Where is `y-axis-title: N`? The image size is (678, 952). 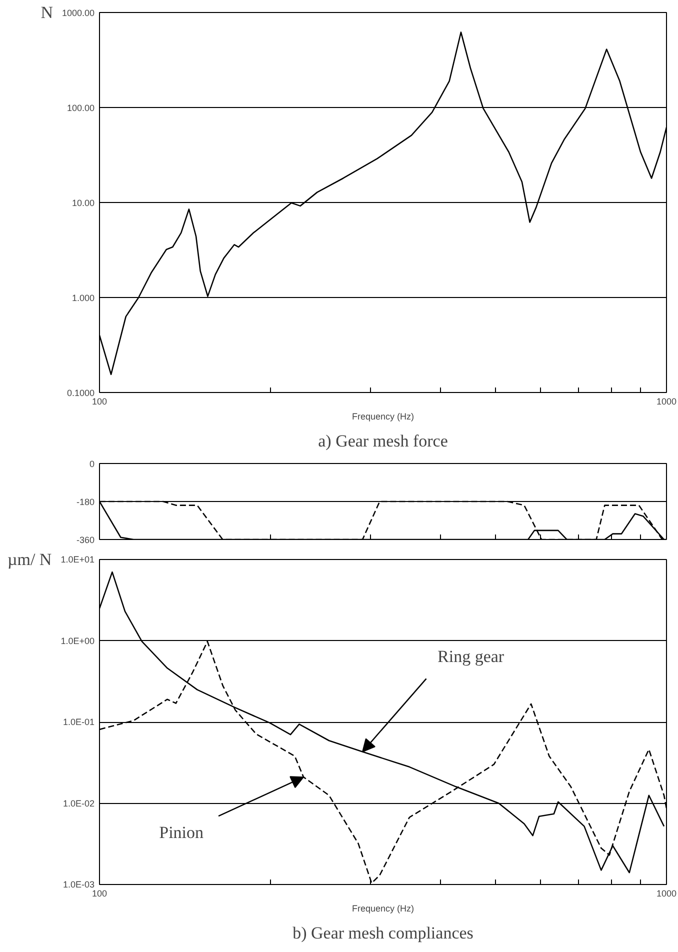 y-axis-title: N is located at coordinates (46, 12).